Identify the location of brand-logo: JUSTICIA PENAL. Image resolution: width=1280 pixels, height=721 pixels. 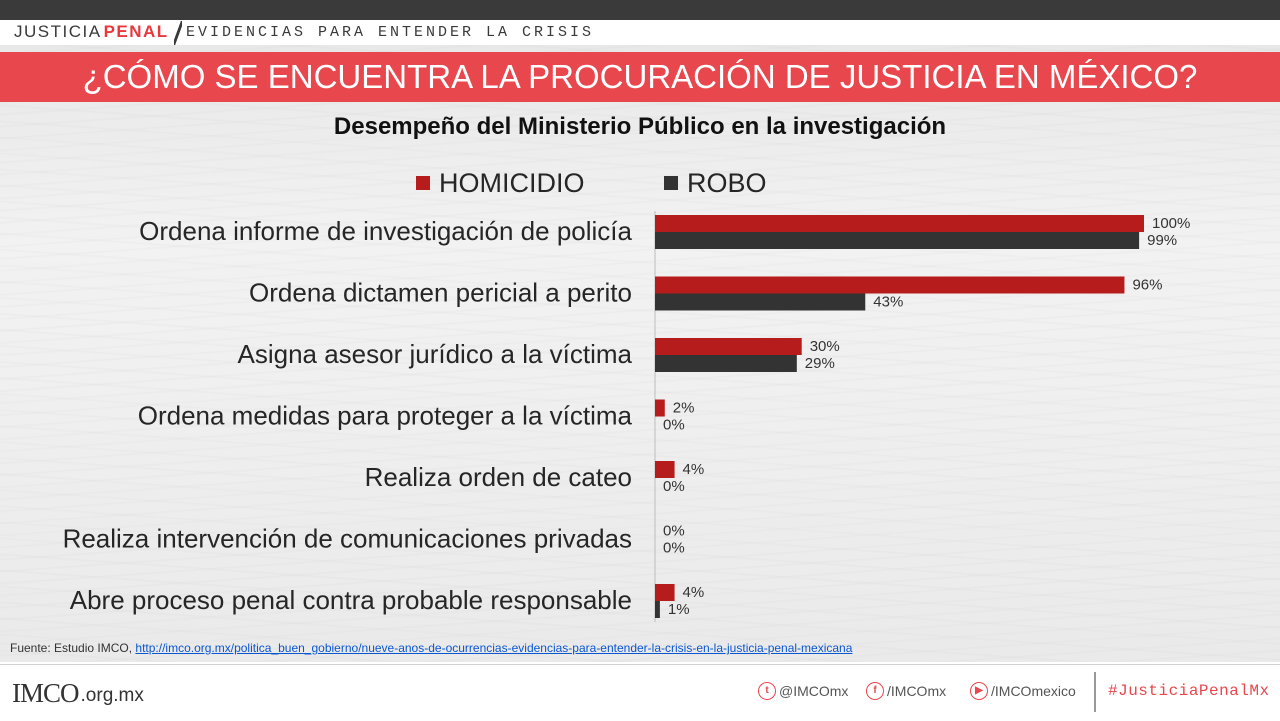
(91, 32).